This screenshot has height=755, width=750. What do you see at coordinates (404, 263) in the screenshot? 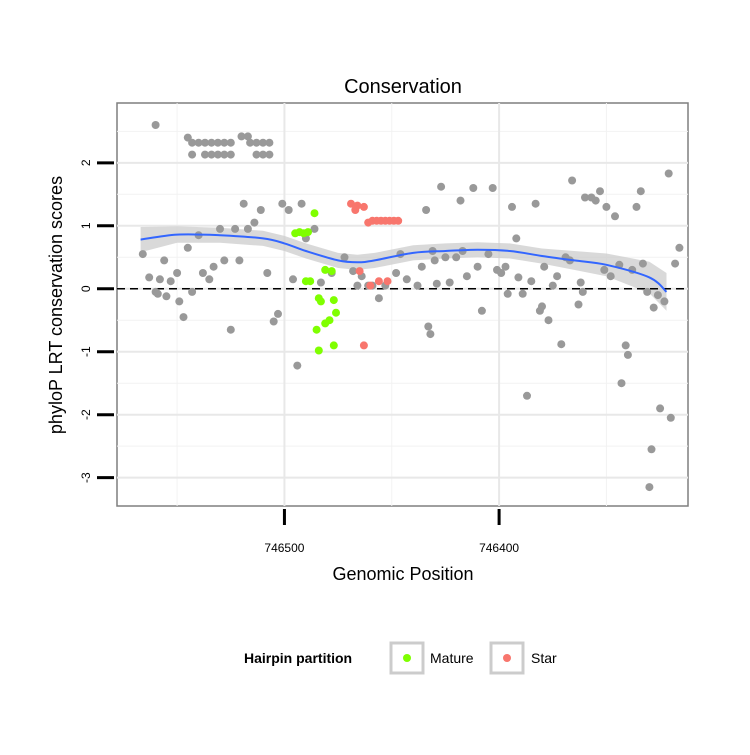
I see `loess-curve` at bounding box center [404, 263].